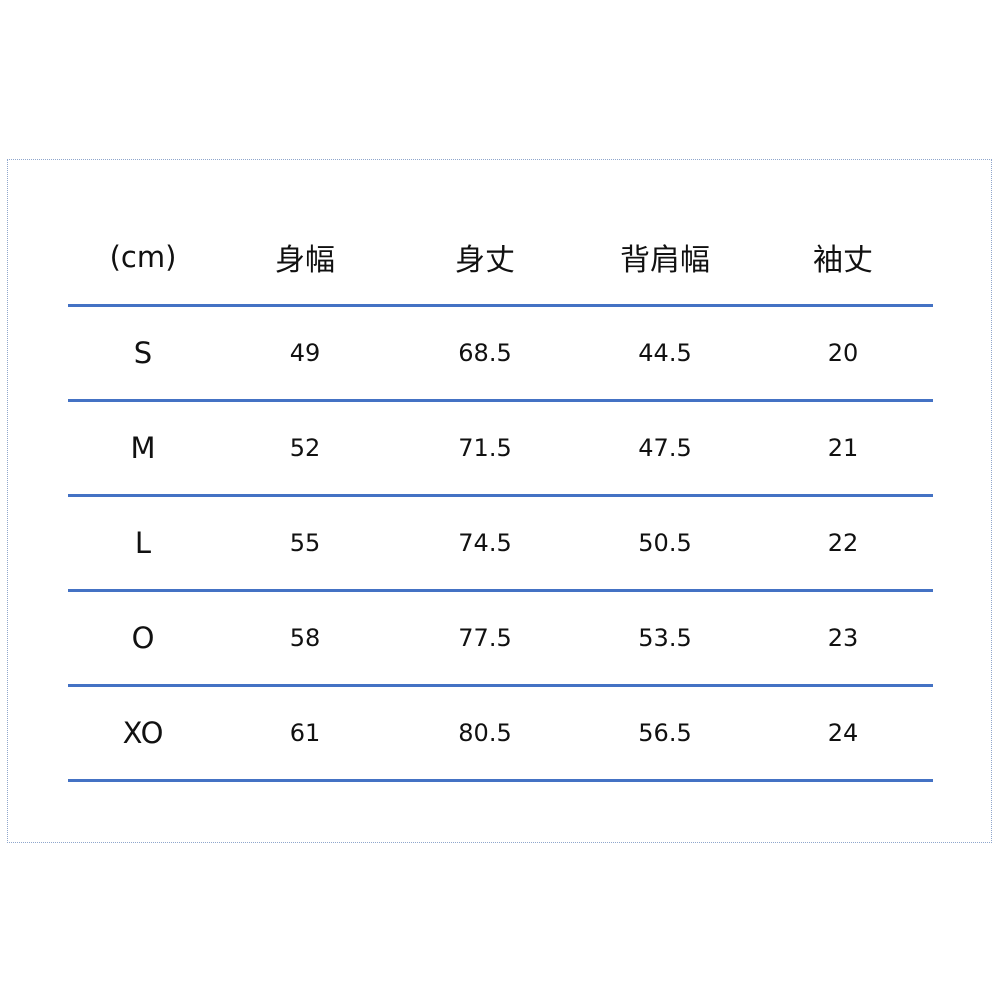 The width and height of the screenshot is (1000, 1000). I want to click on table-row: XO 61 80.5 56.5 24, so click(500, 734).